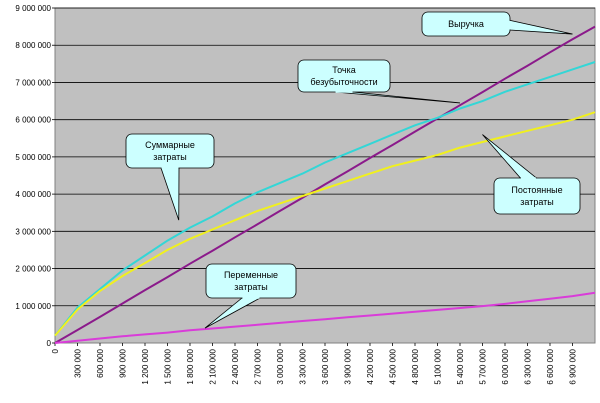  I want to click on y-tick-label: 0, so click(49, 343).